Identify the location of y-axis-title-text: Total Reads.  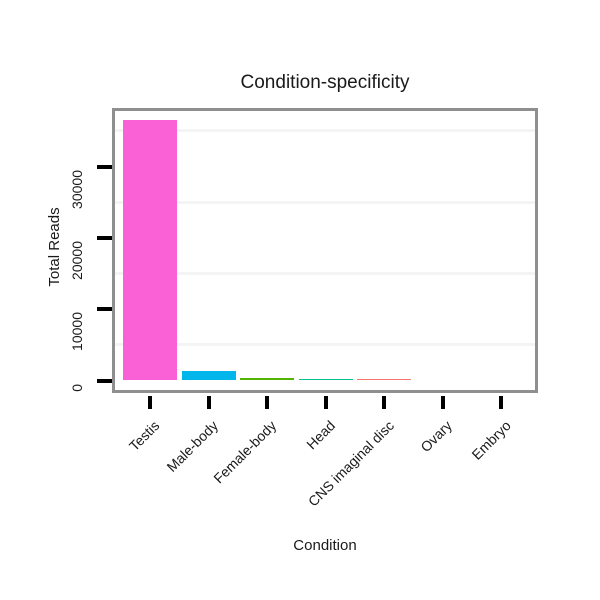
(54, 247).